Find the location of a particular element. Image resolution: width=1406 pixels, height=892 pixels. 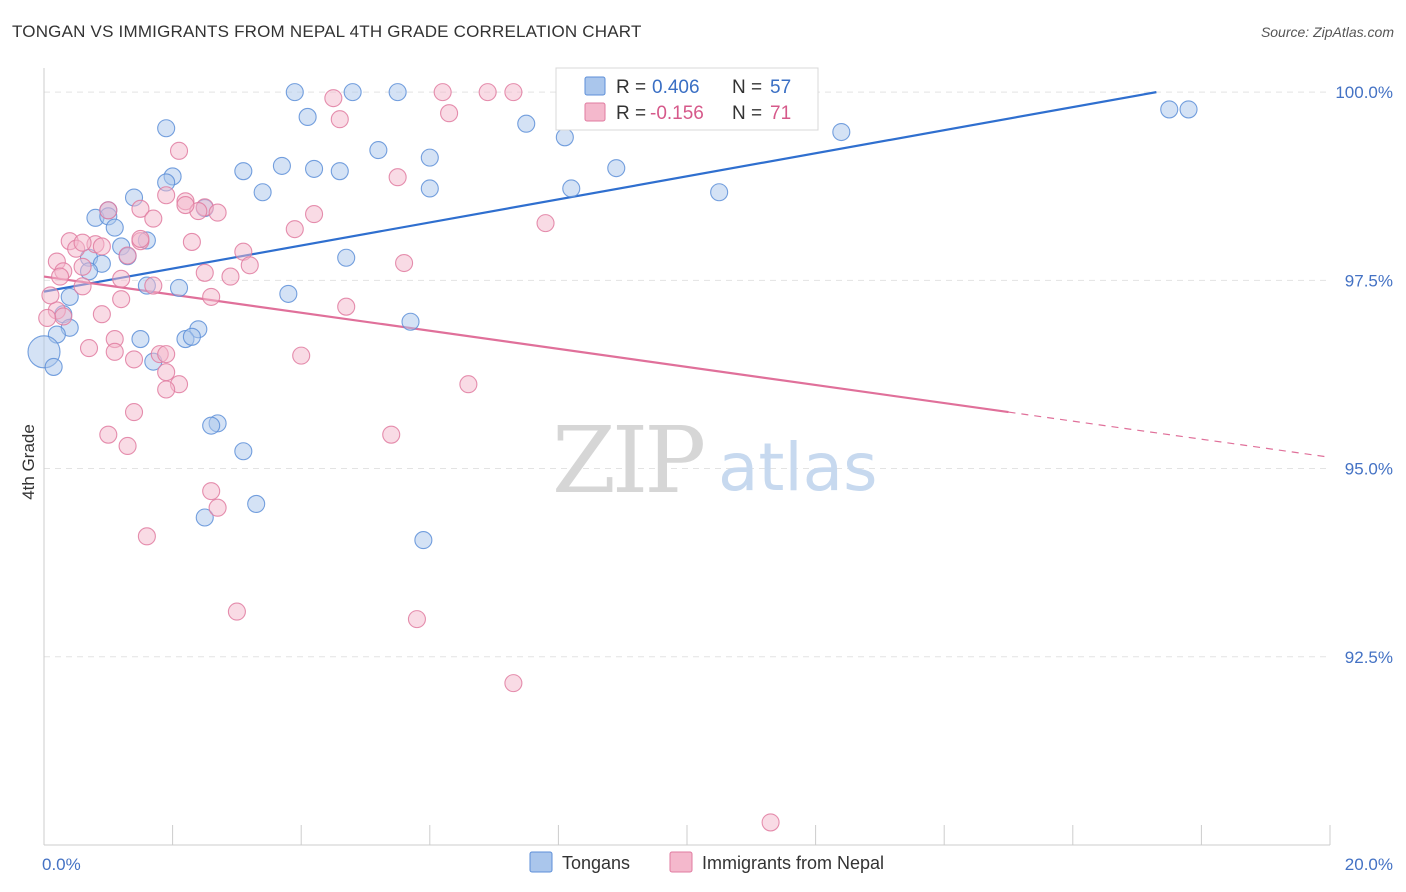

trendline-dashed-nepal is located at coordinates (1169, 434).